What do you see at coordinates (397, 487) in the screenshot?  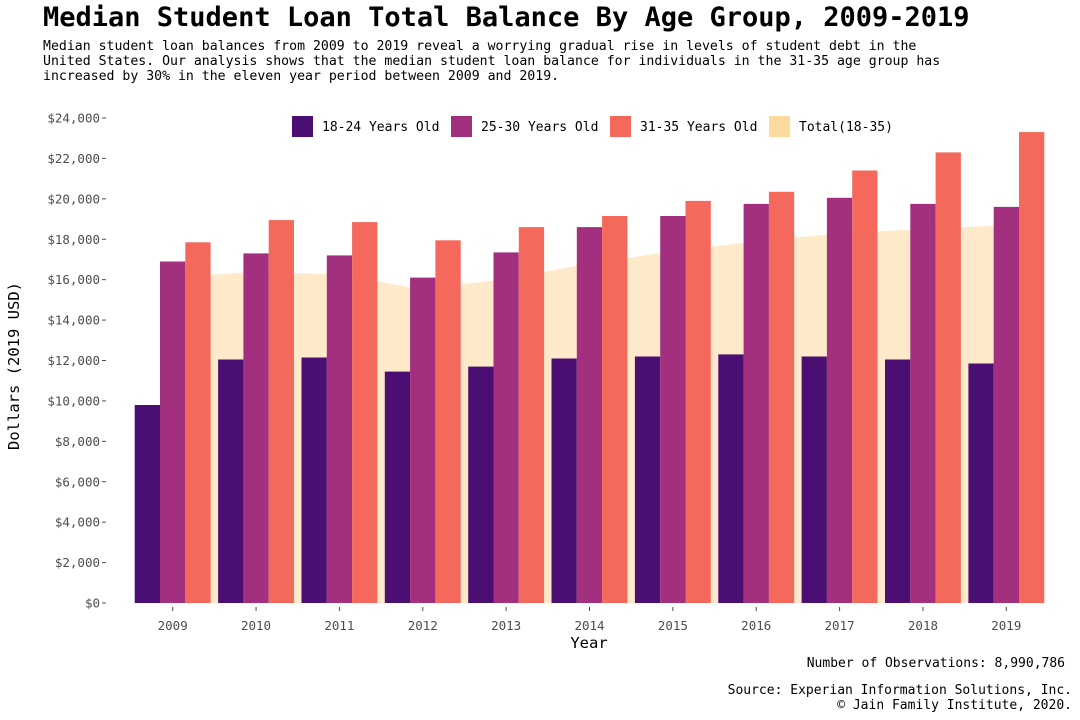 I see `bar-18-24-years-old-2012` at bounding box center [397, 487].